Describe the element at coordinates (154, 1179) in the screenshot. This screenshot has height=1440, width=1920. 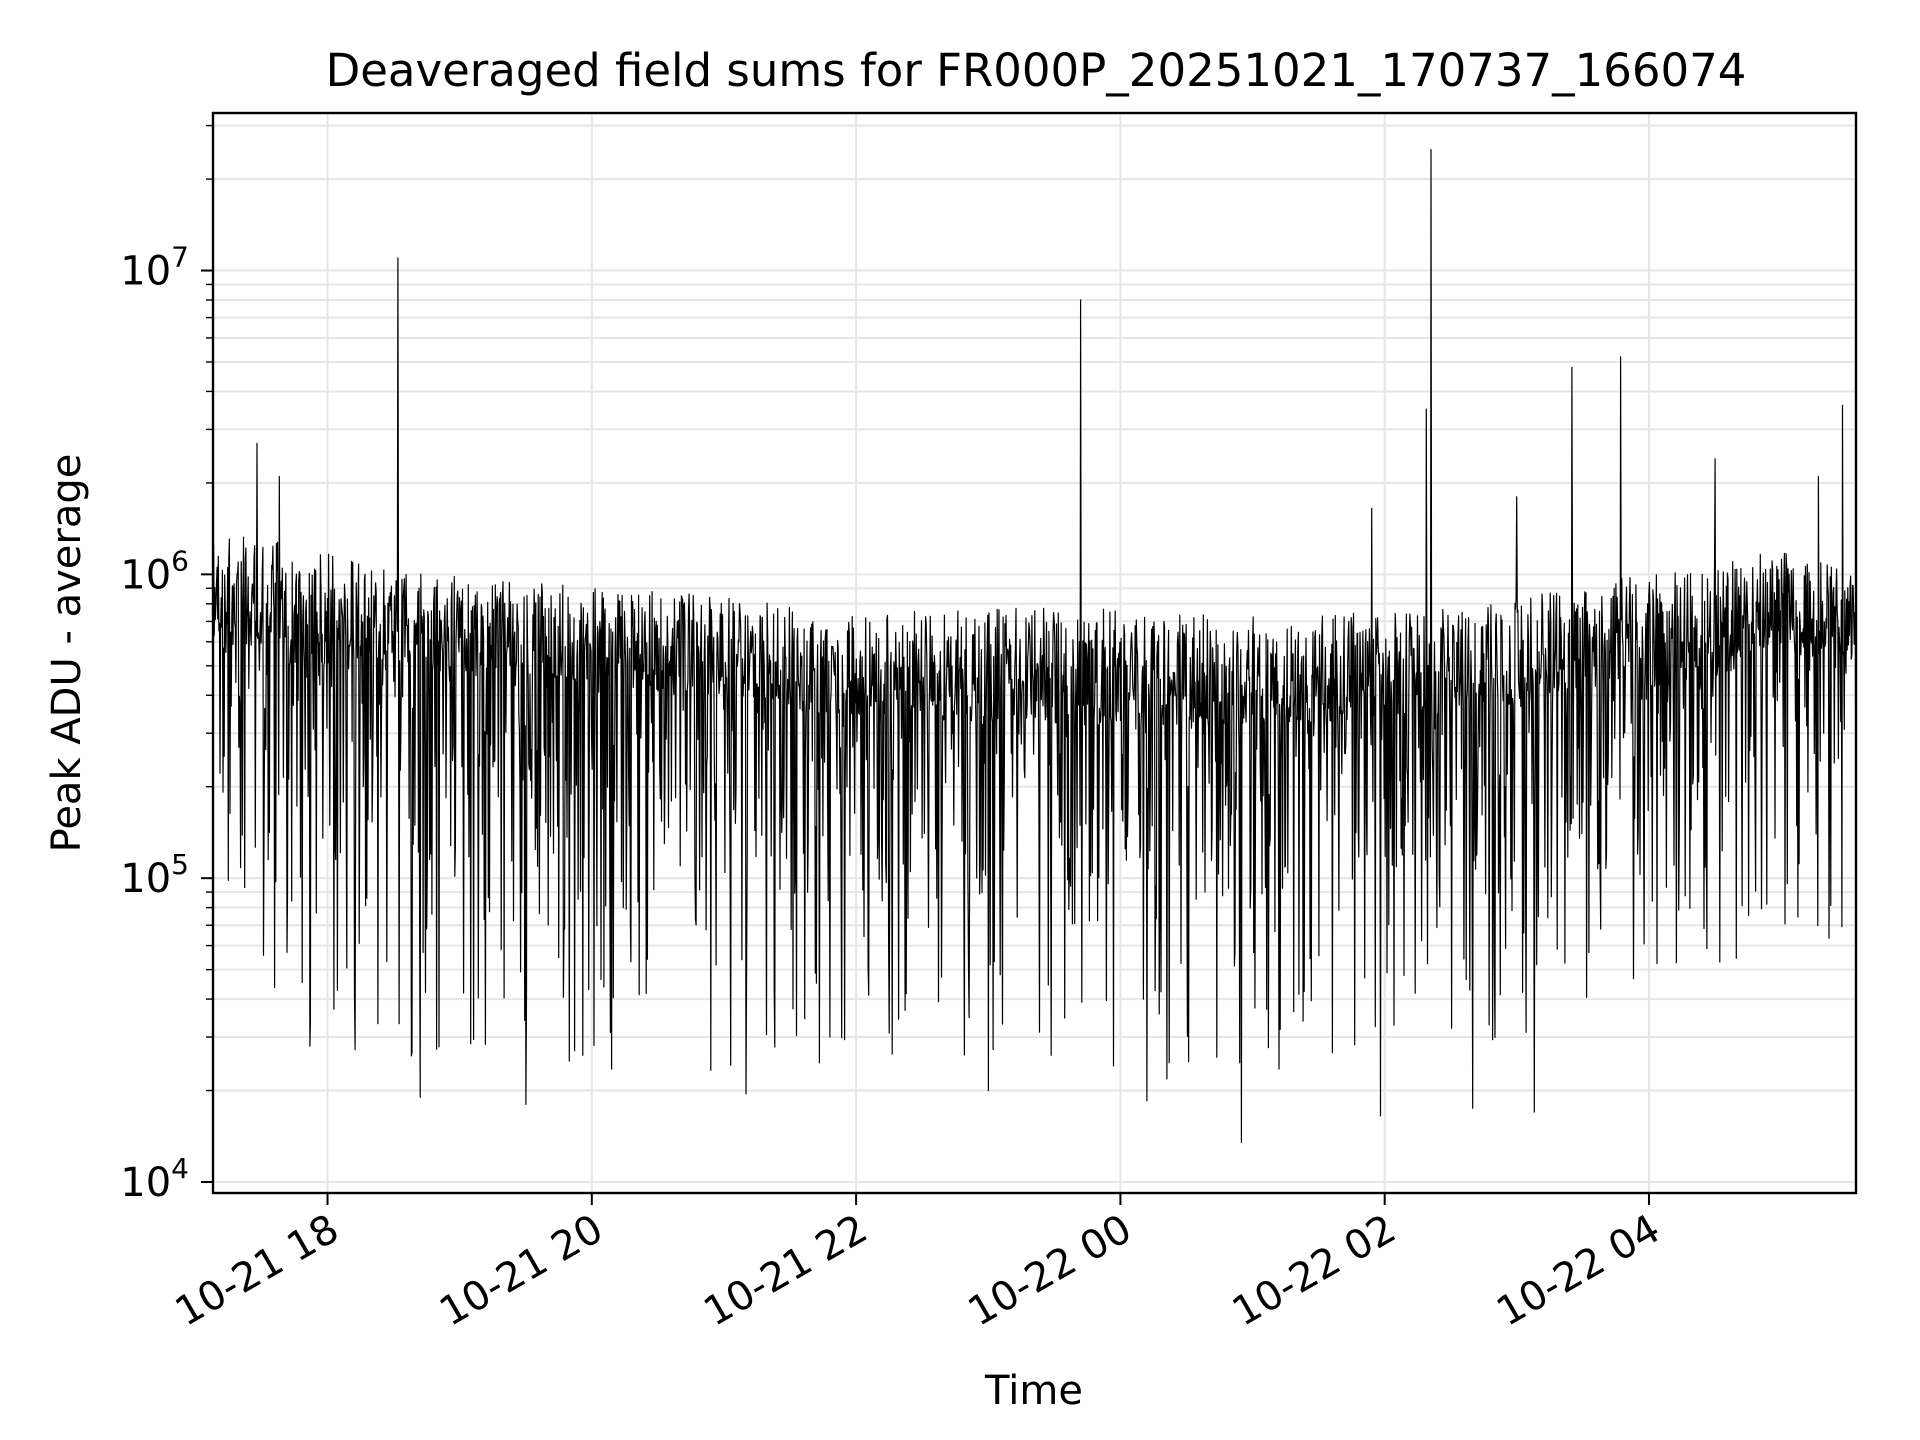
I see `y-tick-label: 10⁴` at that location.